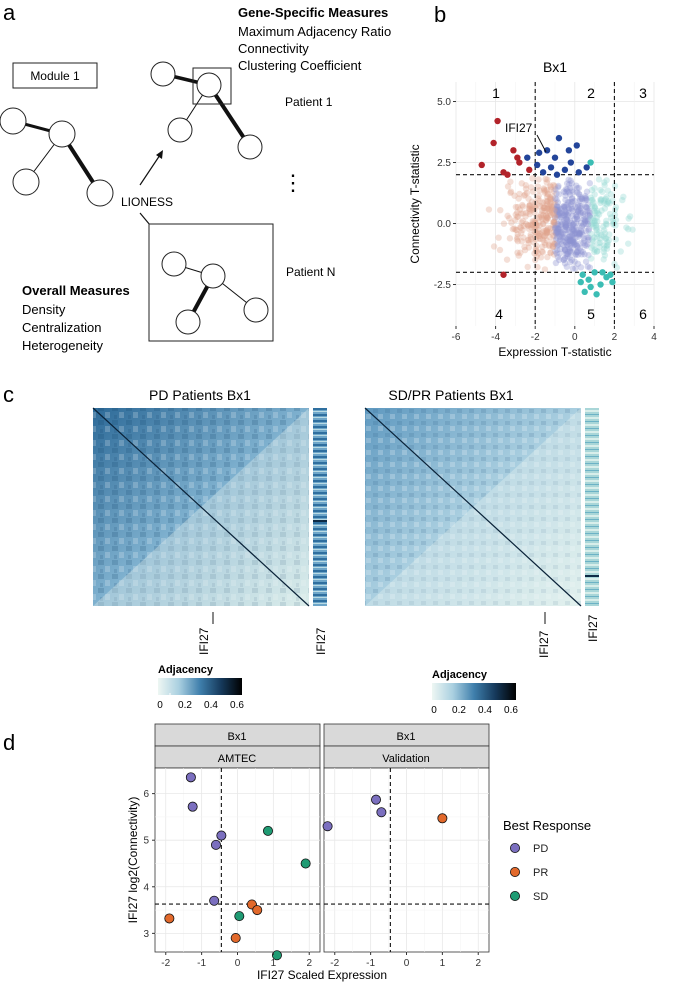 The height and width of the screenshot is (989, 685). I want to click on heatmap-right-diagonal, so click(473, 507).